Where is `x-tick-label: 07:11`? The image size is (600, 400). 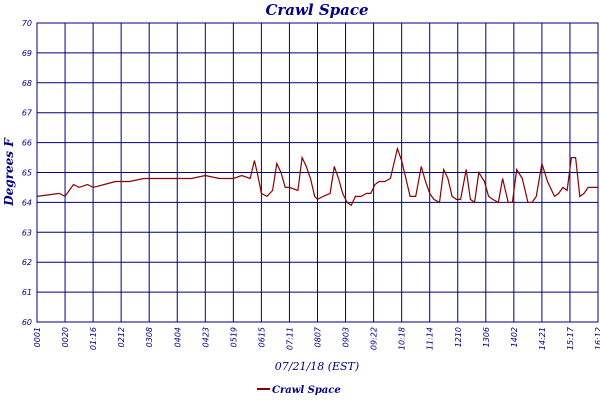 x-tick-label: 07:11 is located at coordinates (289, 338).